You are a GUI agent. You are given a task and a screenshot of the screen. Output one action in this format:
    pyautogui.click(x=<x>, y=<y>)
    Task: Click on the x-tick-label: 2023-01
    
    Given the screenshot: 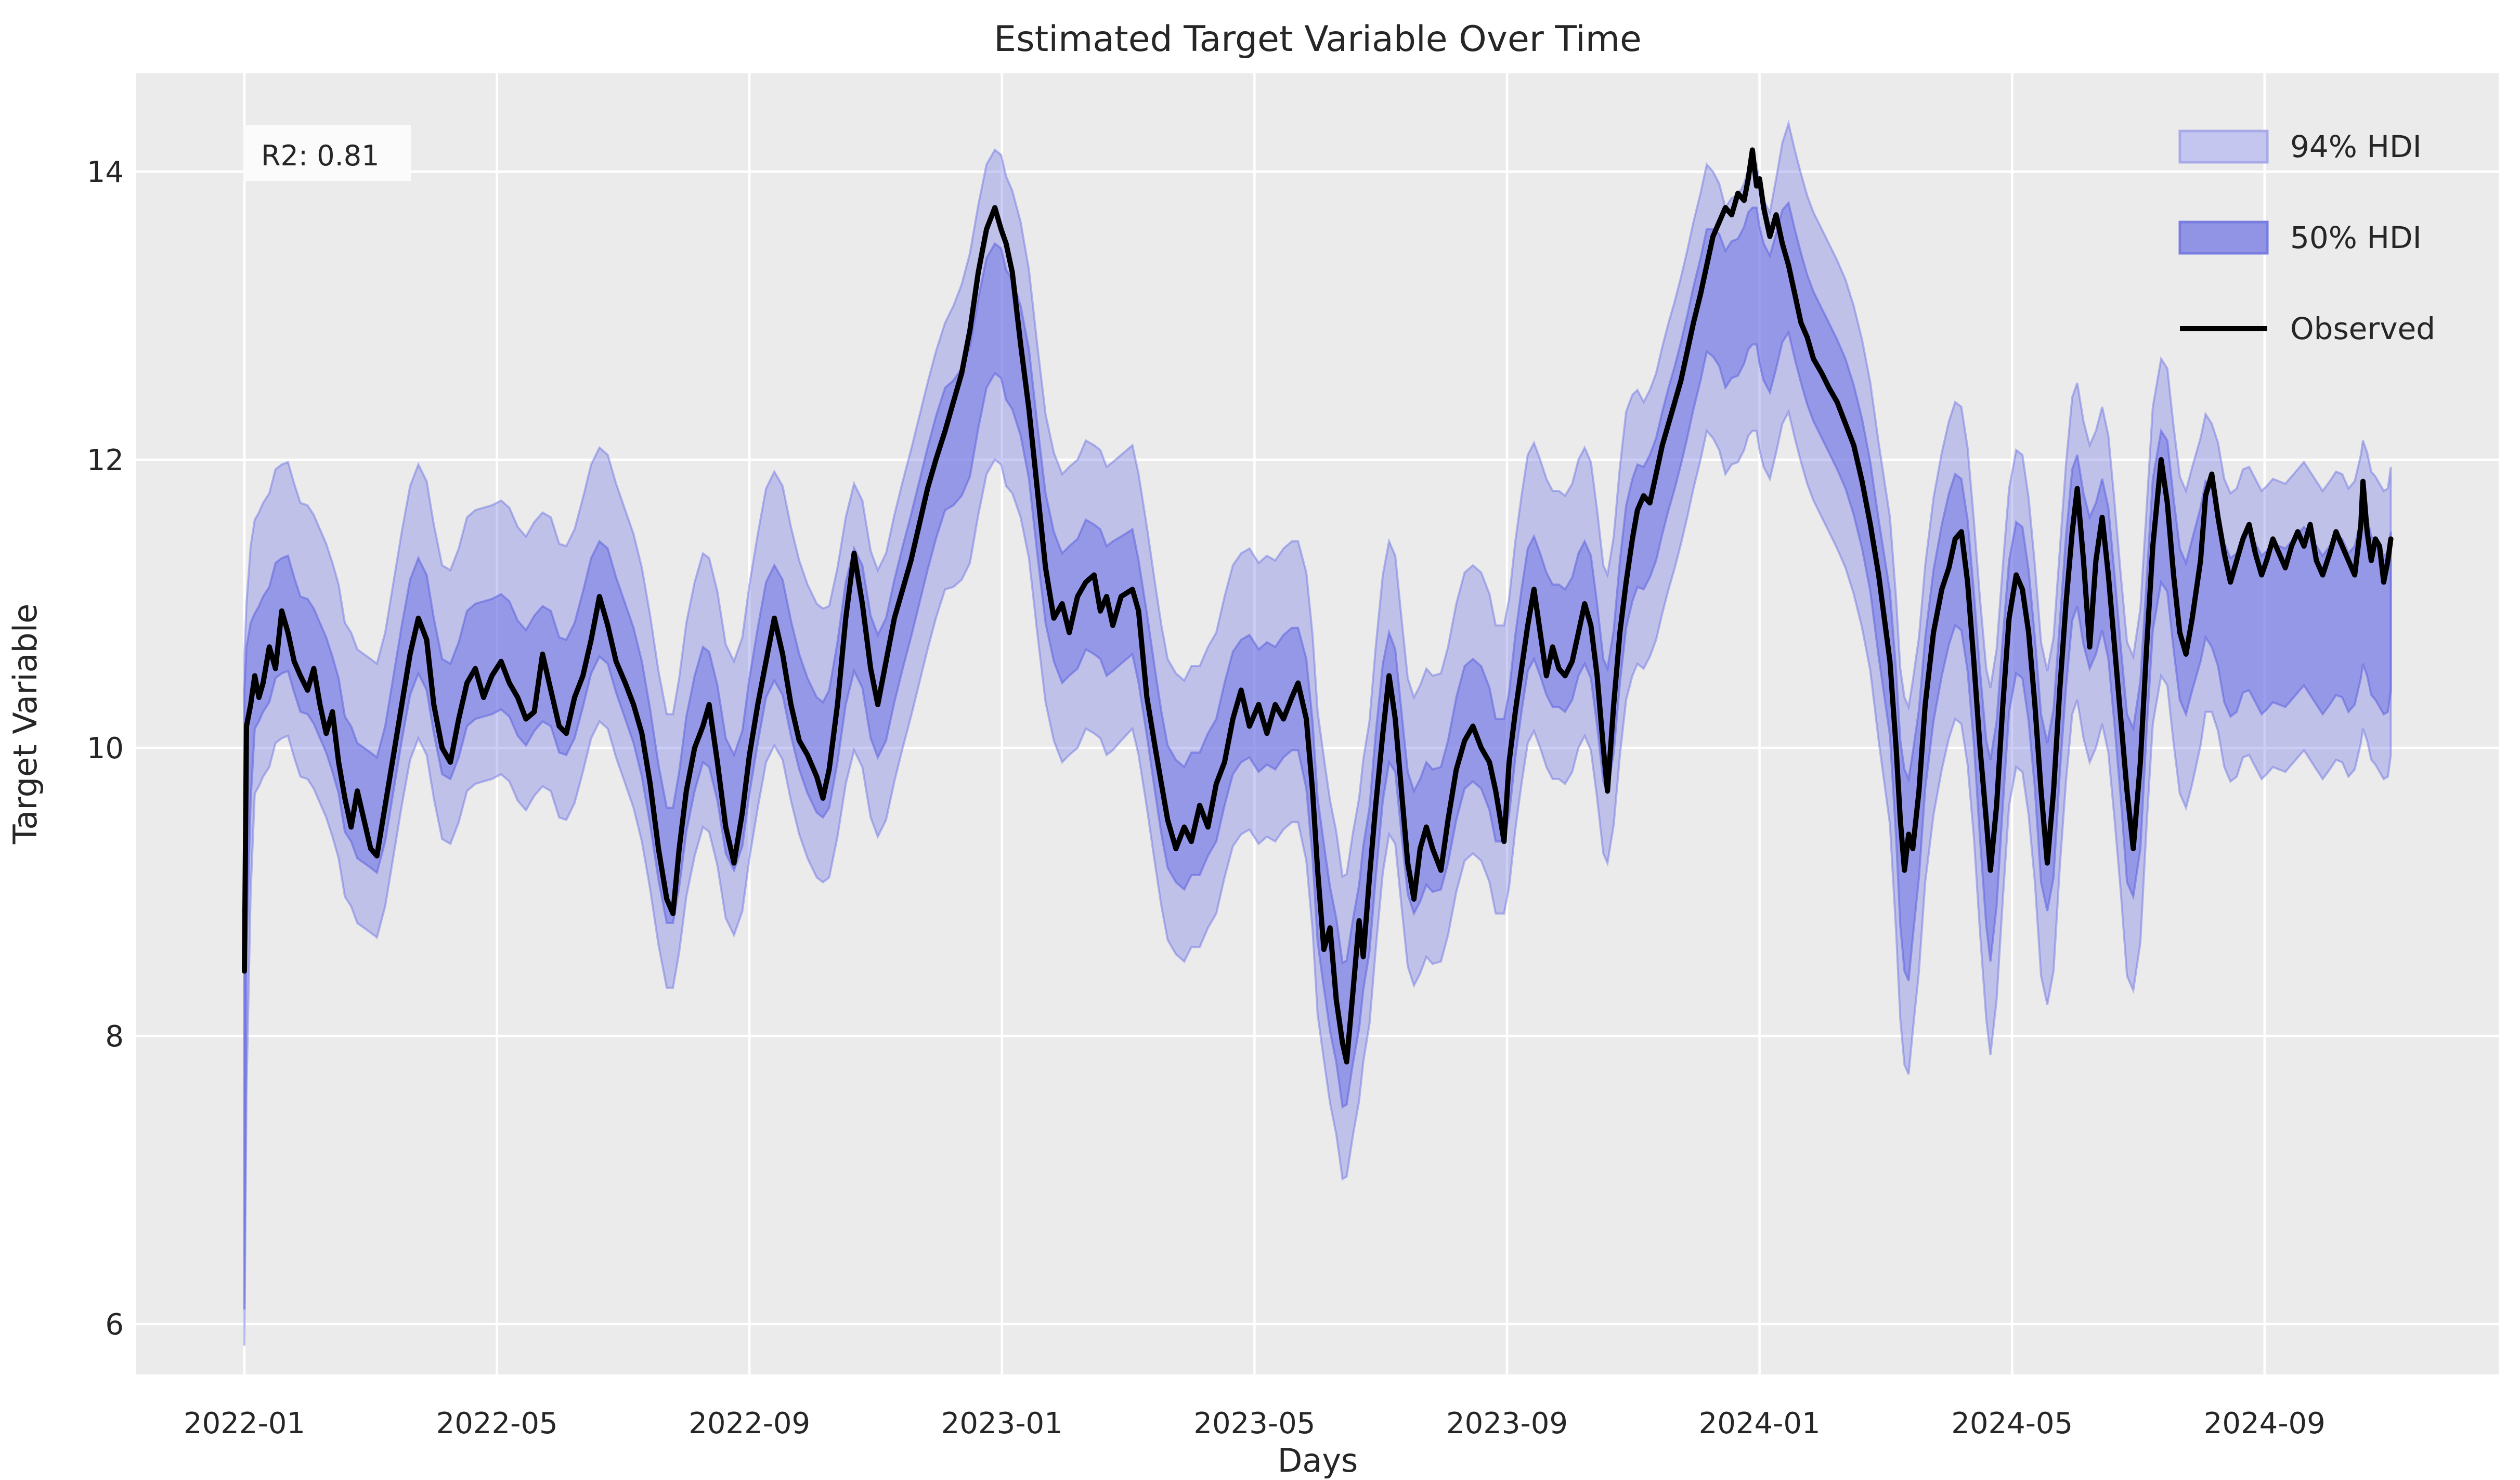 What is the action you would take?
    pyautogui.click(x=1002, y=1423)
    